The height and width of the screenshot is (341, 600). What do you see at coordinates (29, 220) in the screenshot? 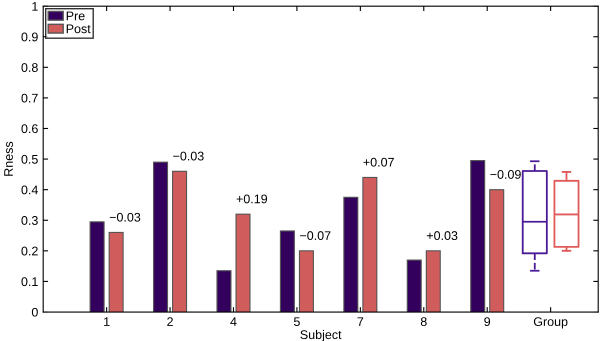
I see `y-tick-label: 0.3` at bounding box center [29, 220].